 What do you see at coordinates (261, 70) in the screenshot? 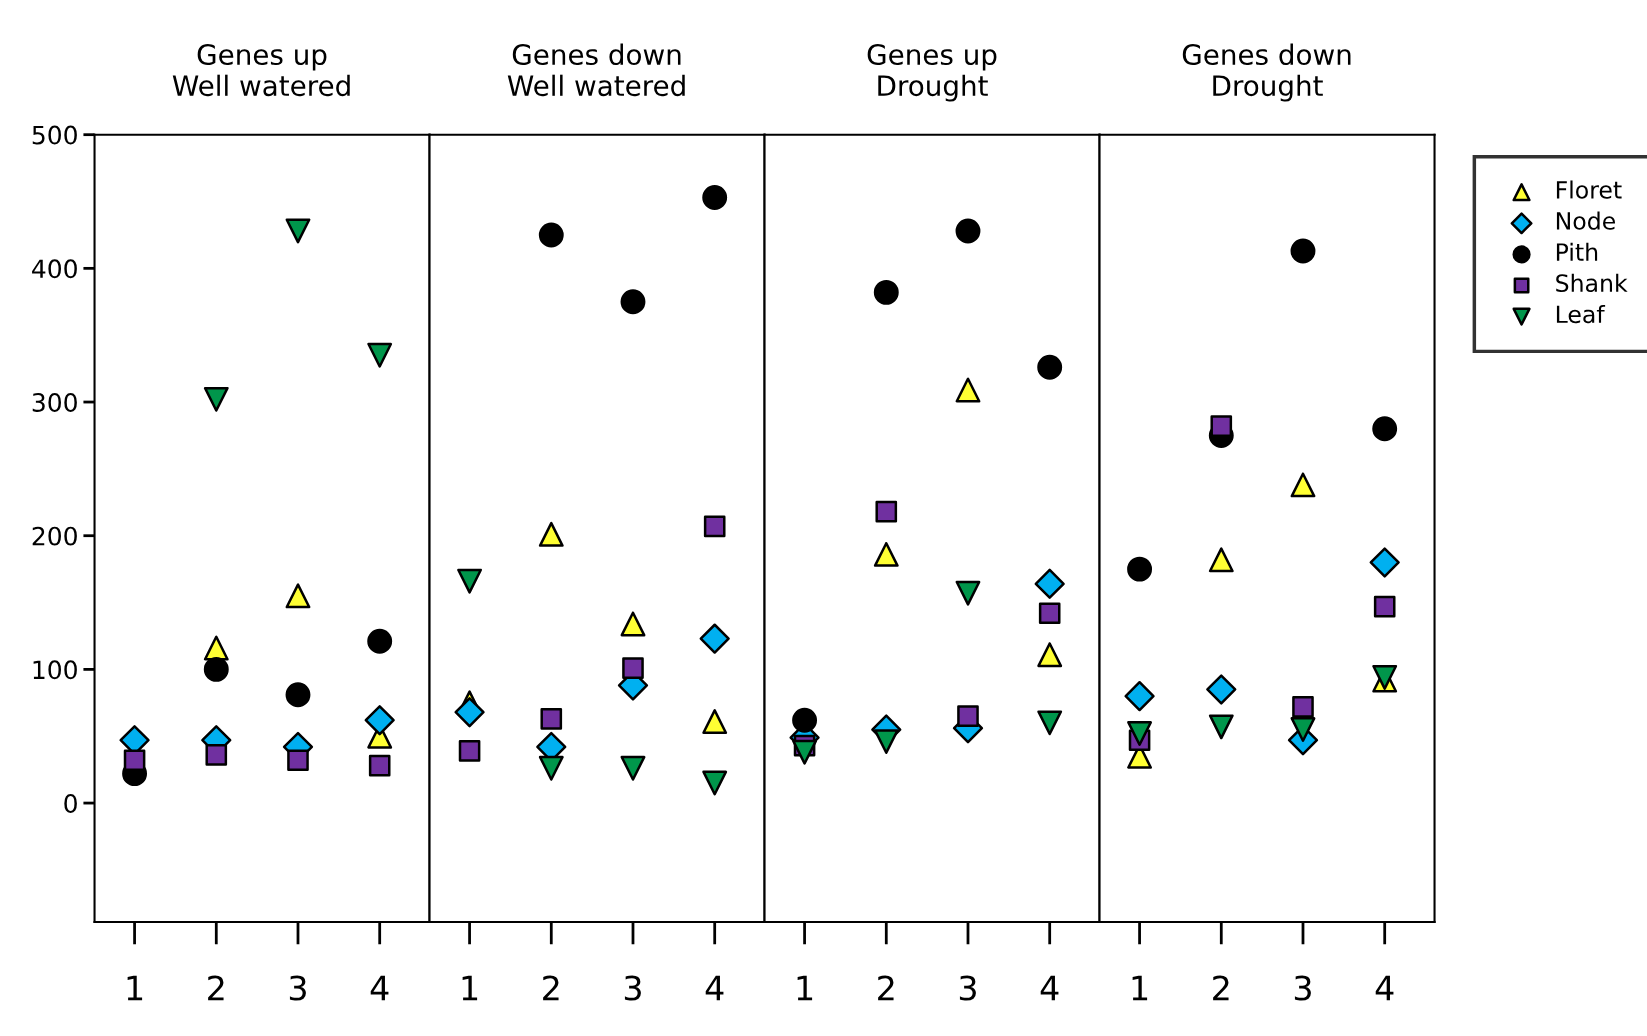
I see `chart-title: Genes up Well watered` at bounding box center [261, 70].